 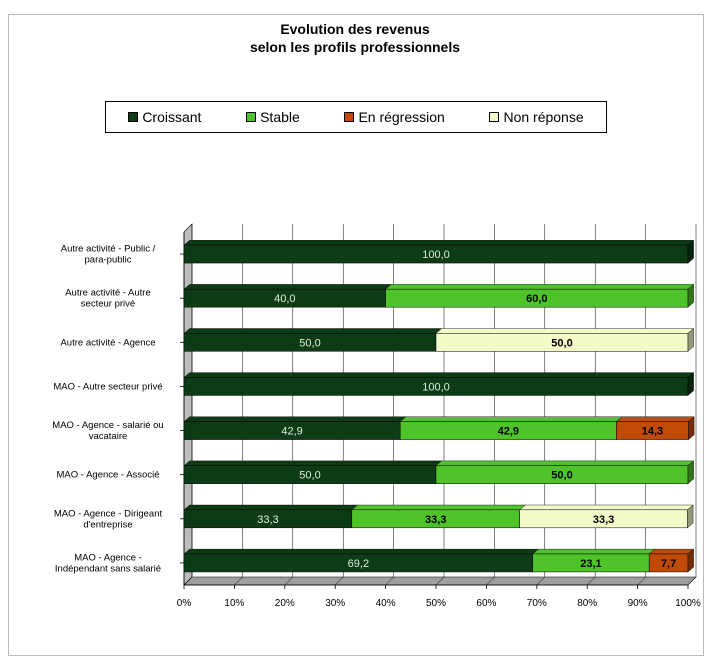 What do you see at coordinates (652, 432) in the screenshot?
I see `data-label: 14,3` at bounding box center [652, 432].